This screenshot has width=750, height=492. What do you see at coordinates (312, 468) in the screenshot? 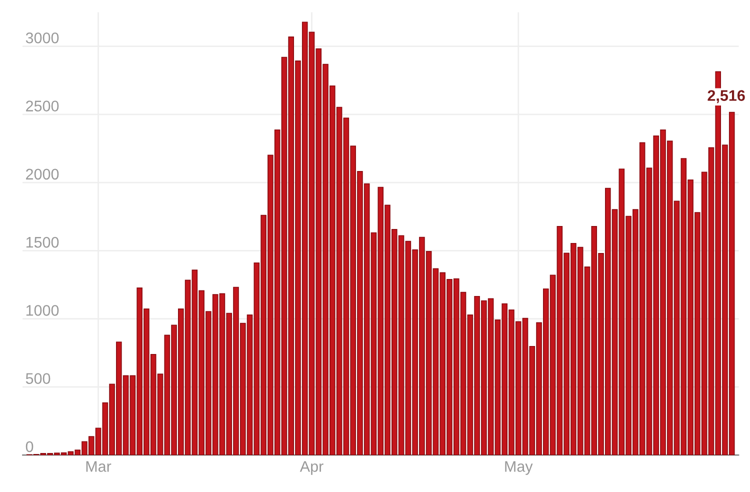
I see `x-tick-label: Apr` at bounding box center [312, 468].